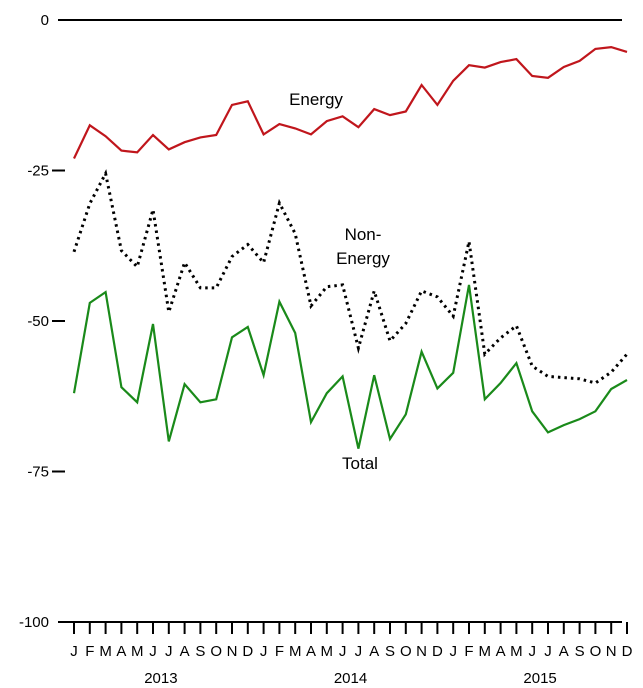 This screenshot has width=643, height=688. Describe the element at coordinates (316, 99) in the screenshot. I see `series-annotation: Energy` at that location.